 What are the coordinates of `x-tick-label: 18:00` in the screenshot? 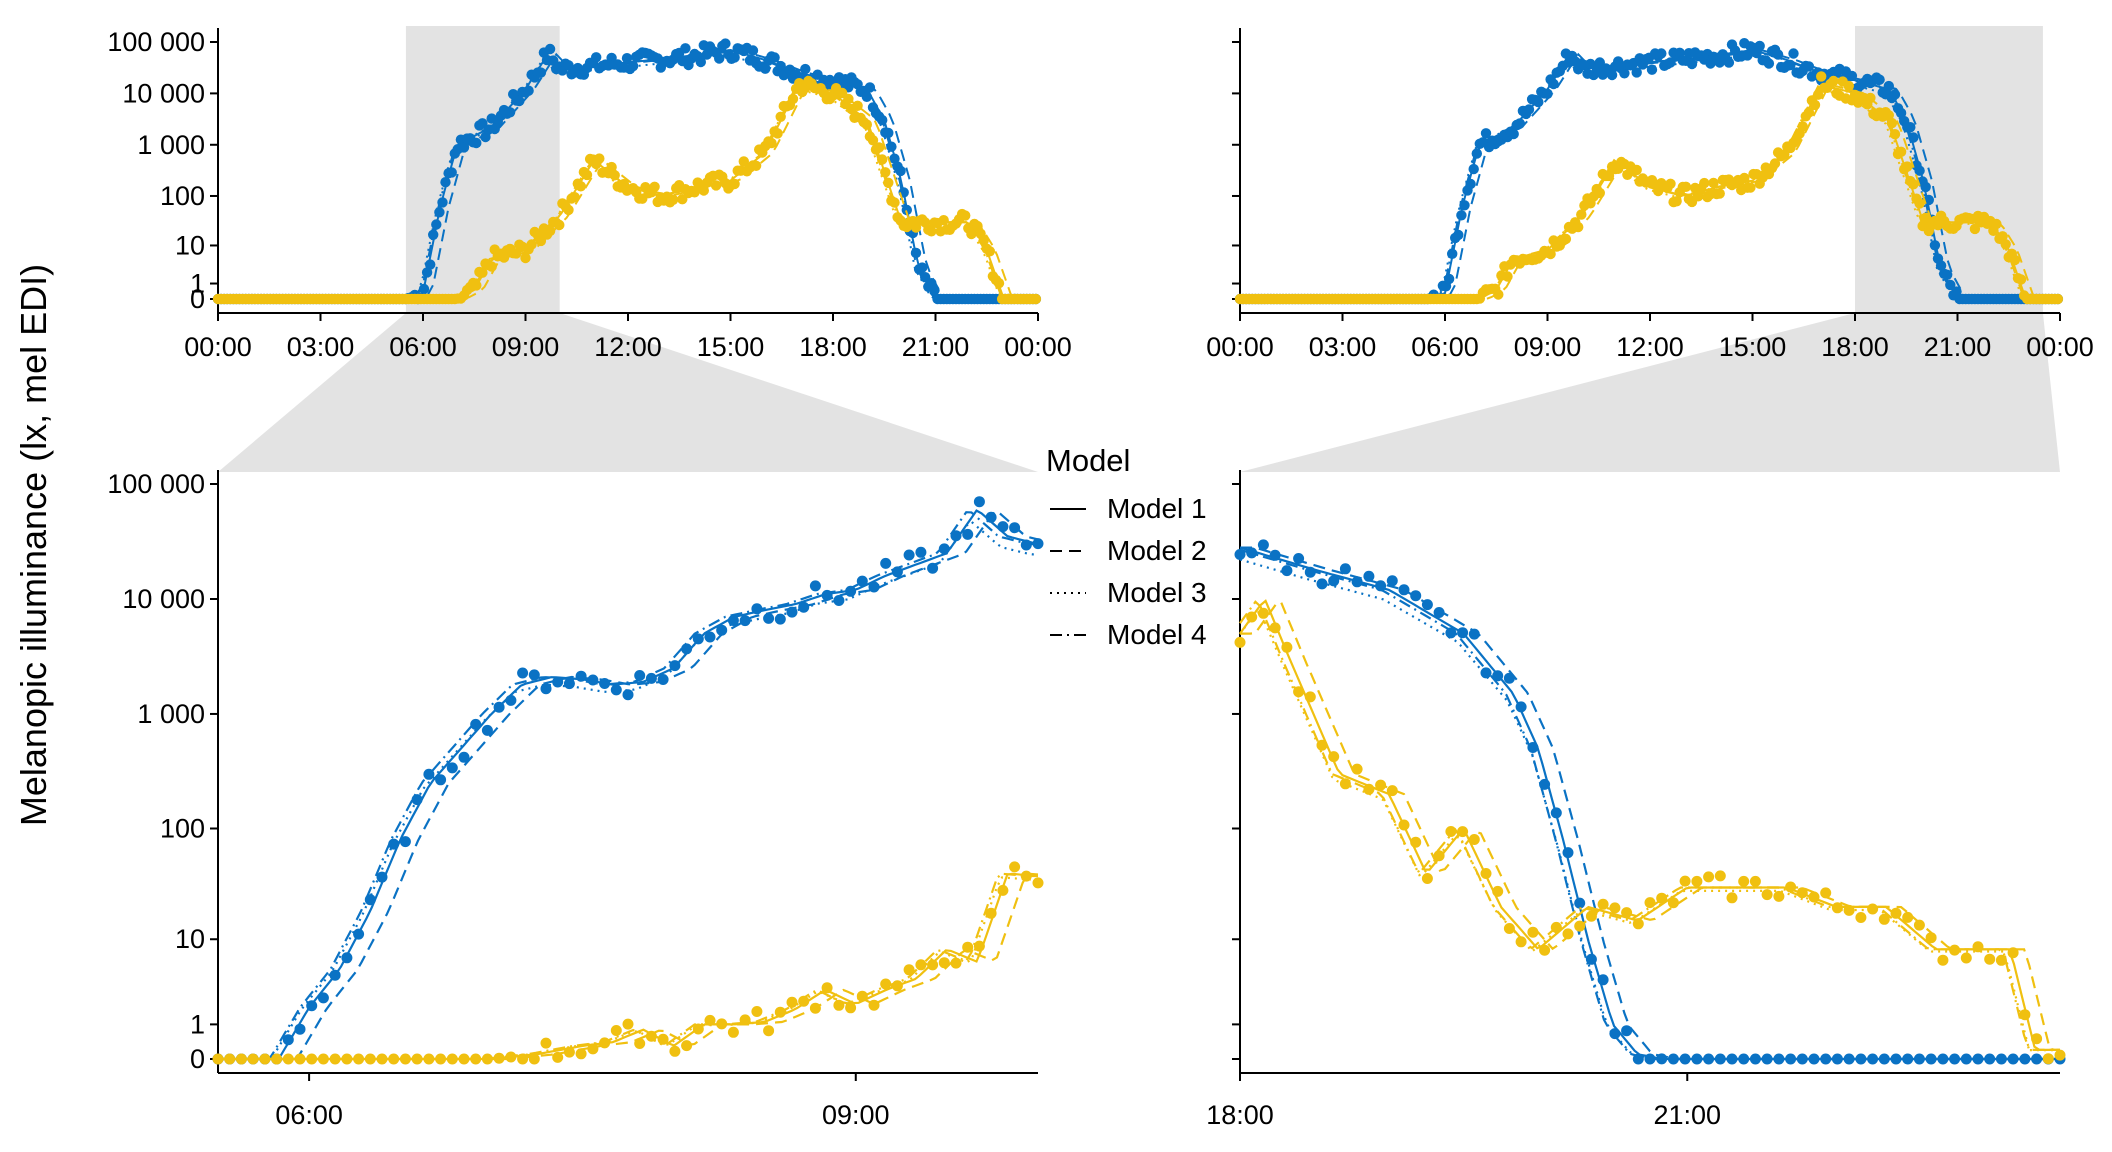 It's located at (833, 347).